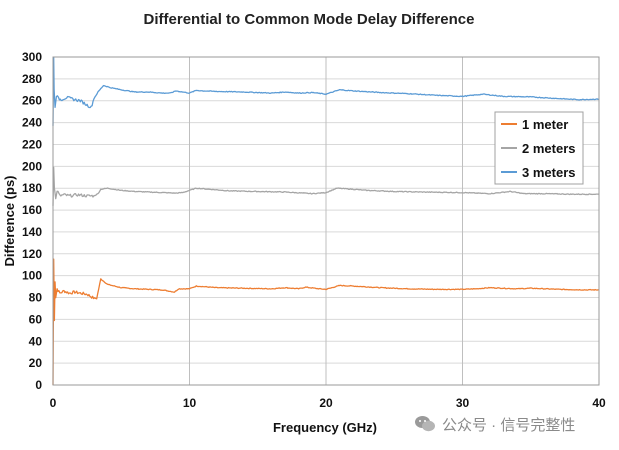 The image size is (619, 450). What do you see at coordinates (9, 220) in the screenshot?
I see `y-axis-title: Difference (ps)` at bounding box center [9, 220].